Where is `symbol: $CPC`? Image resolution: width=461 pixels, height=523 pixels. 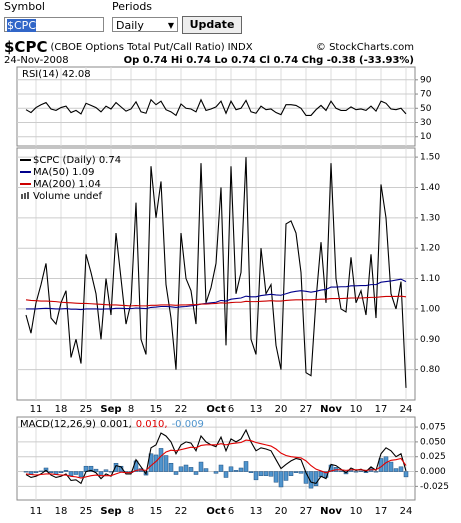 symbol: $CPC is located at coordinates (25, 47).